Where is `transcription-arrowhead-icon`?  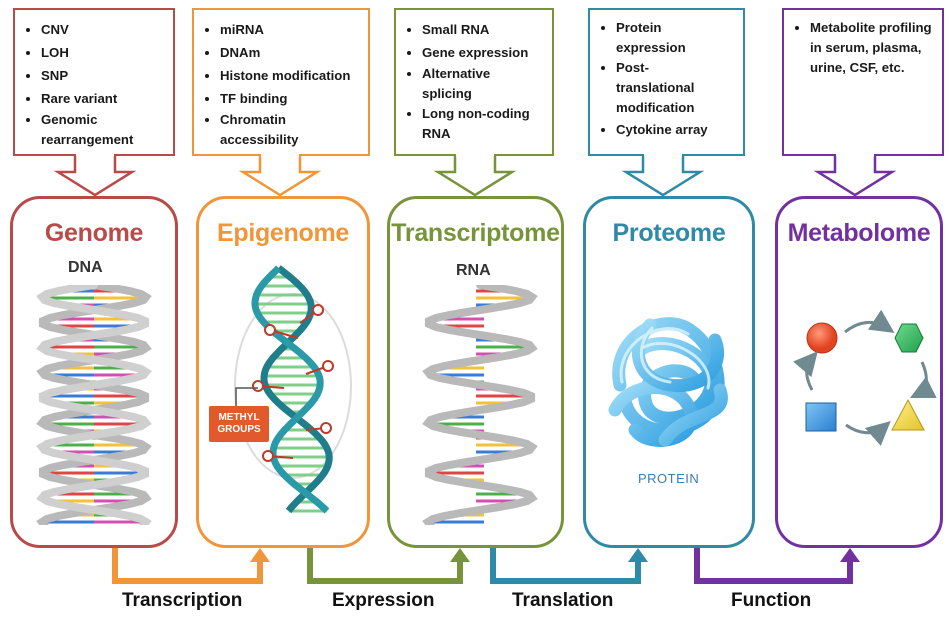 transcription-arrowhead-icon is located at coordinates (260, 555).